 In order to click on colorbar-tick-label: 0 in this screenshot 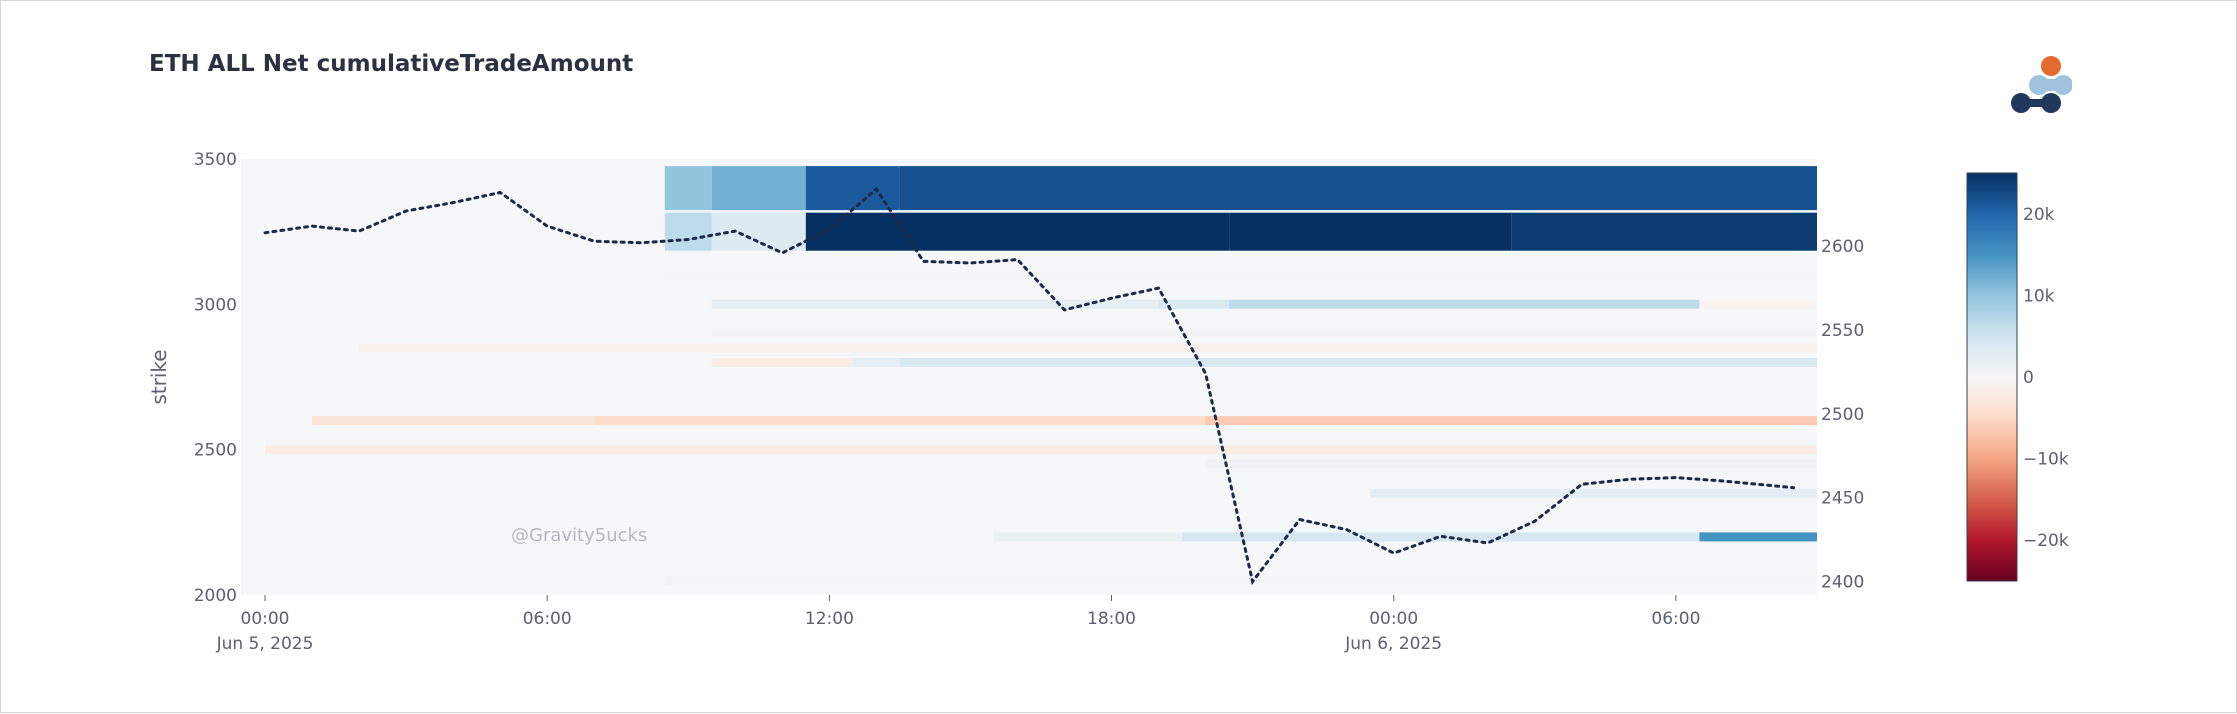, I will do `click(2028, 378)`.